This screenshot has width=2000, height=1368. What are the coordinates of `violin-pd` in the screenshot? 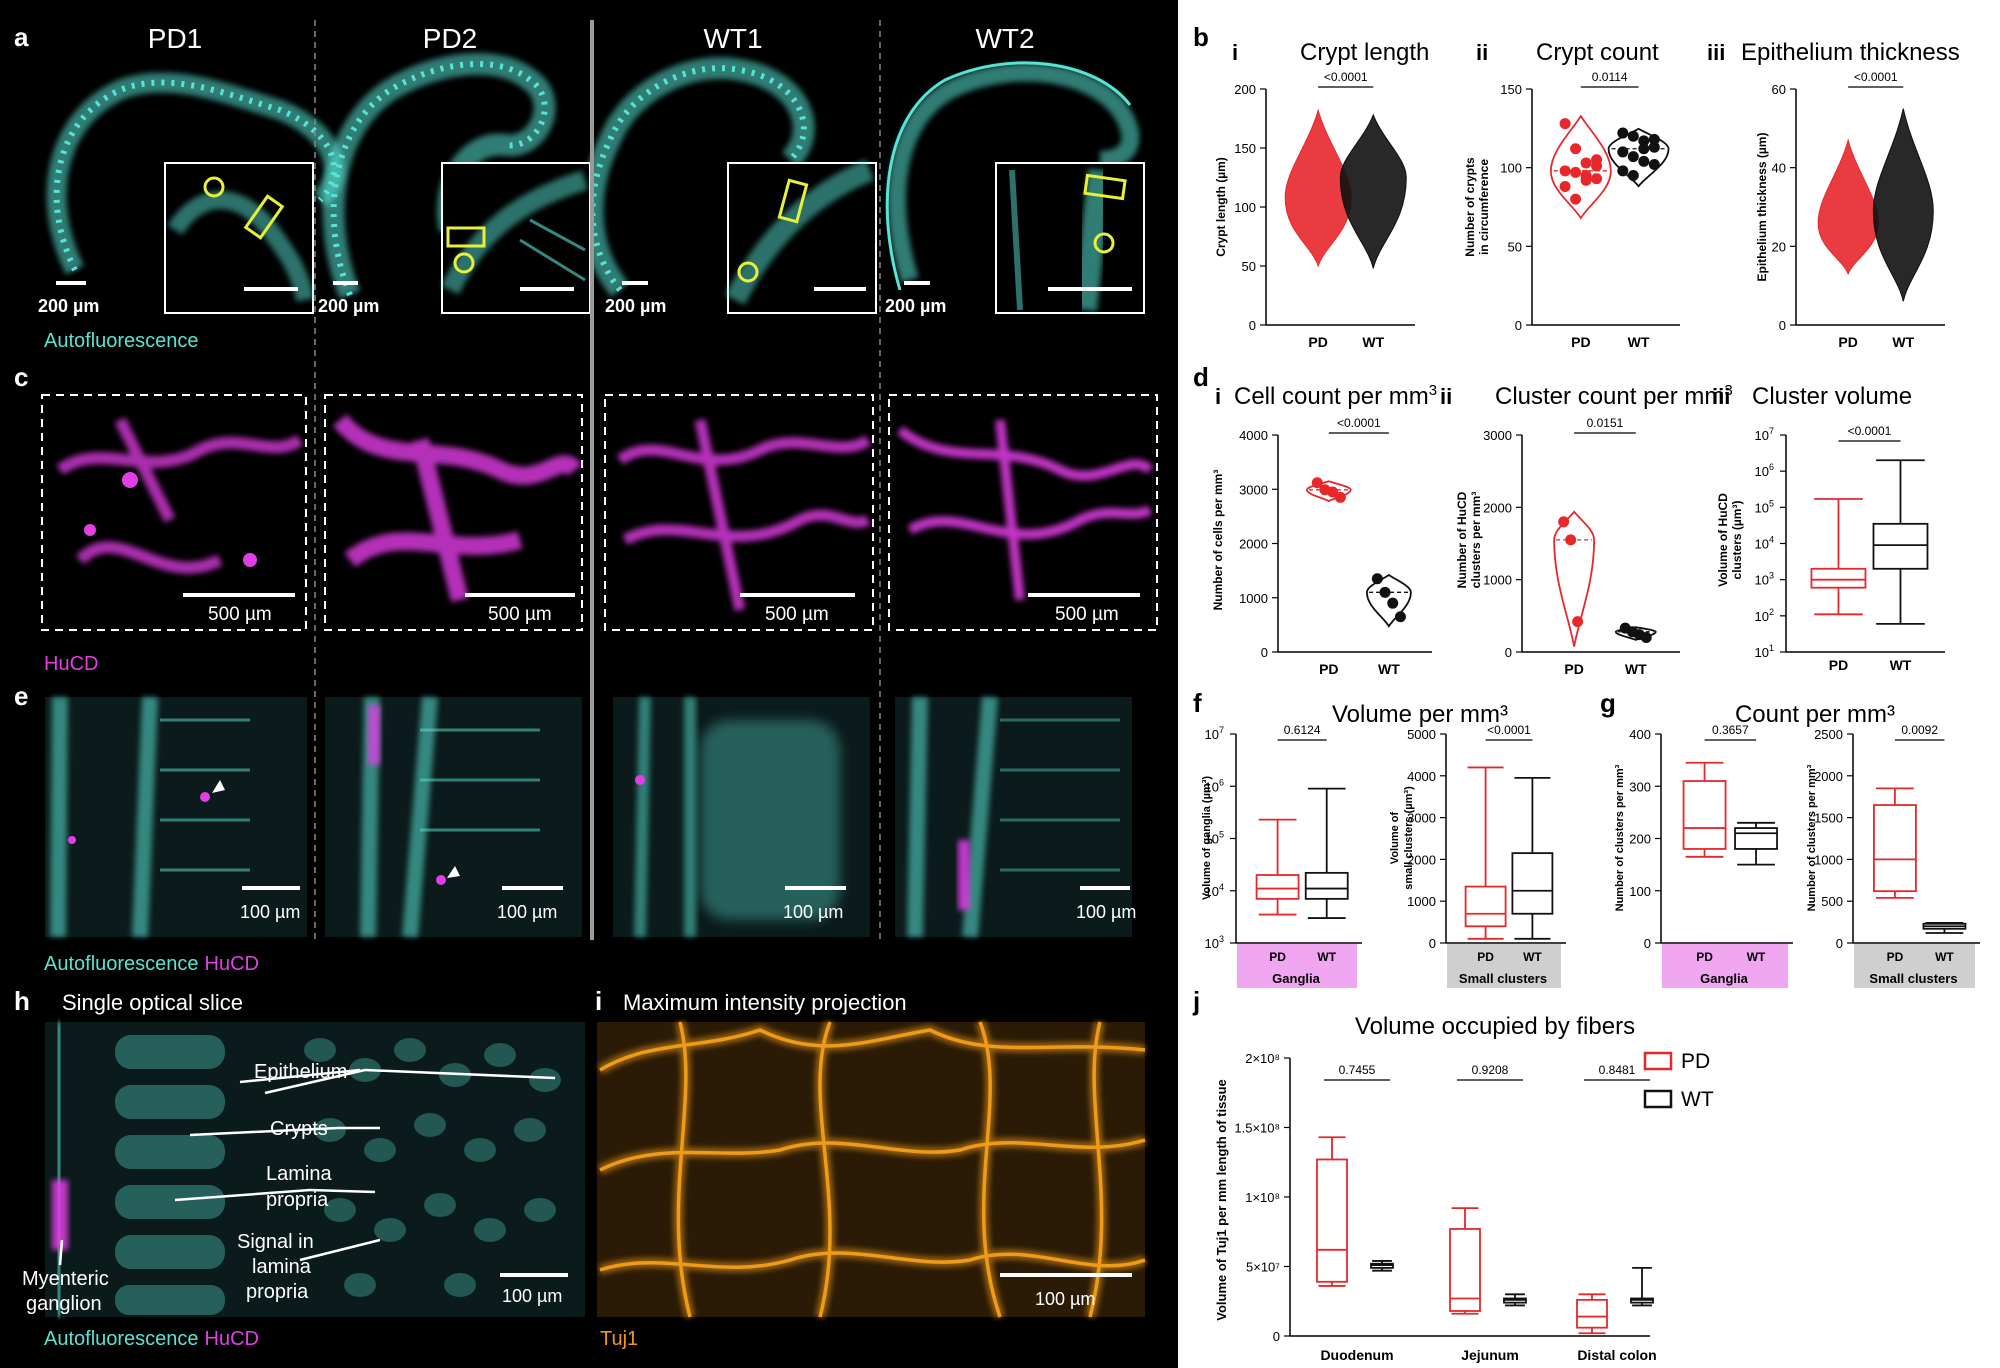 It's located at (1328, 491).